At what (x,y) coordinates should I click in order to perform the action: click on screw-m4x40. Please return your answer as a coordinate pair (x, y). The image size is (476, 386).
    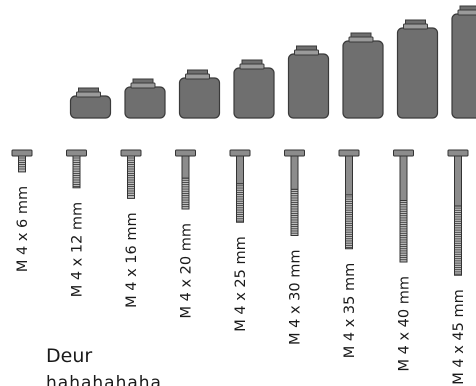
    Looking at the image, I should click on (403, 206).